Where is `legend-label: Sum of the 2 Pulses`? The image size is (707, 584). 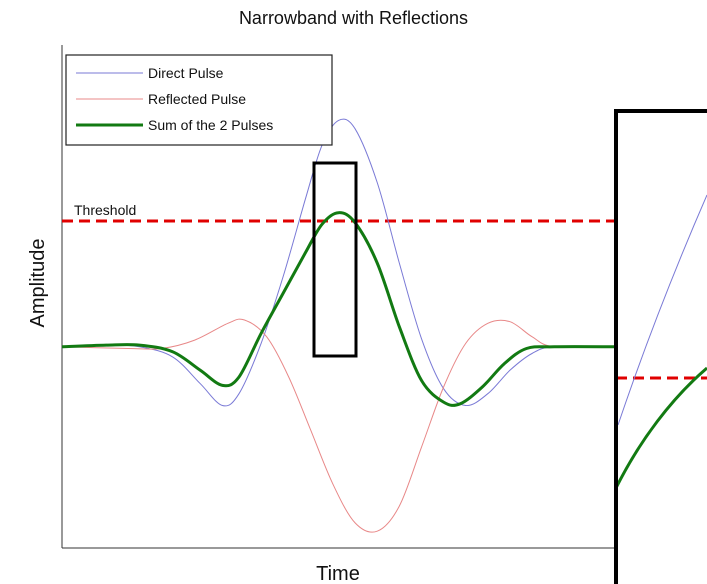
legend-label: Sum of the 2 Pulses is located at coordinates (210, 125).